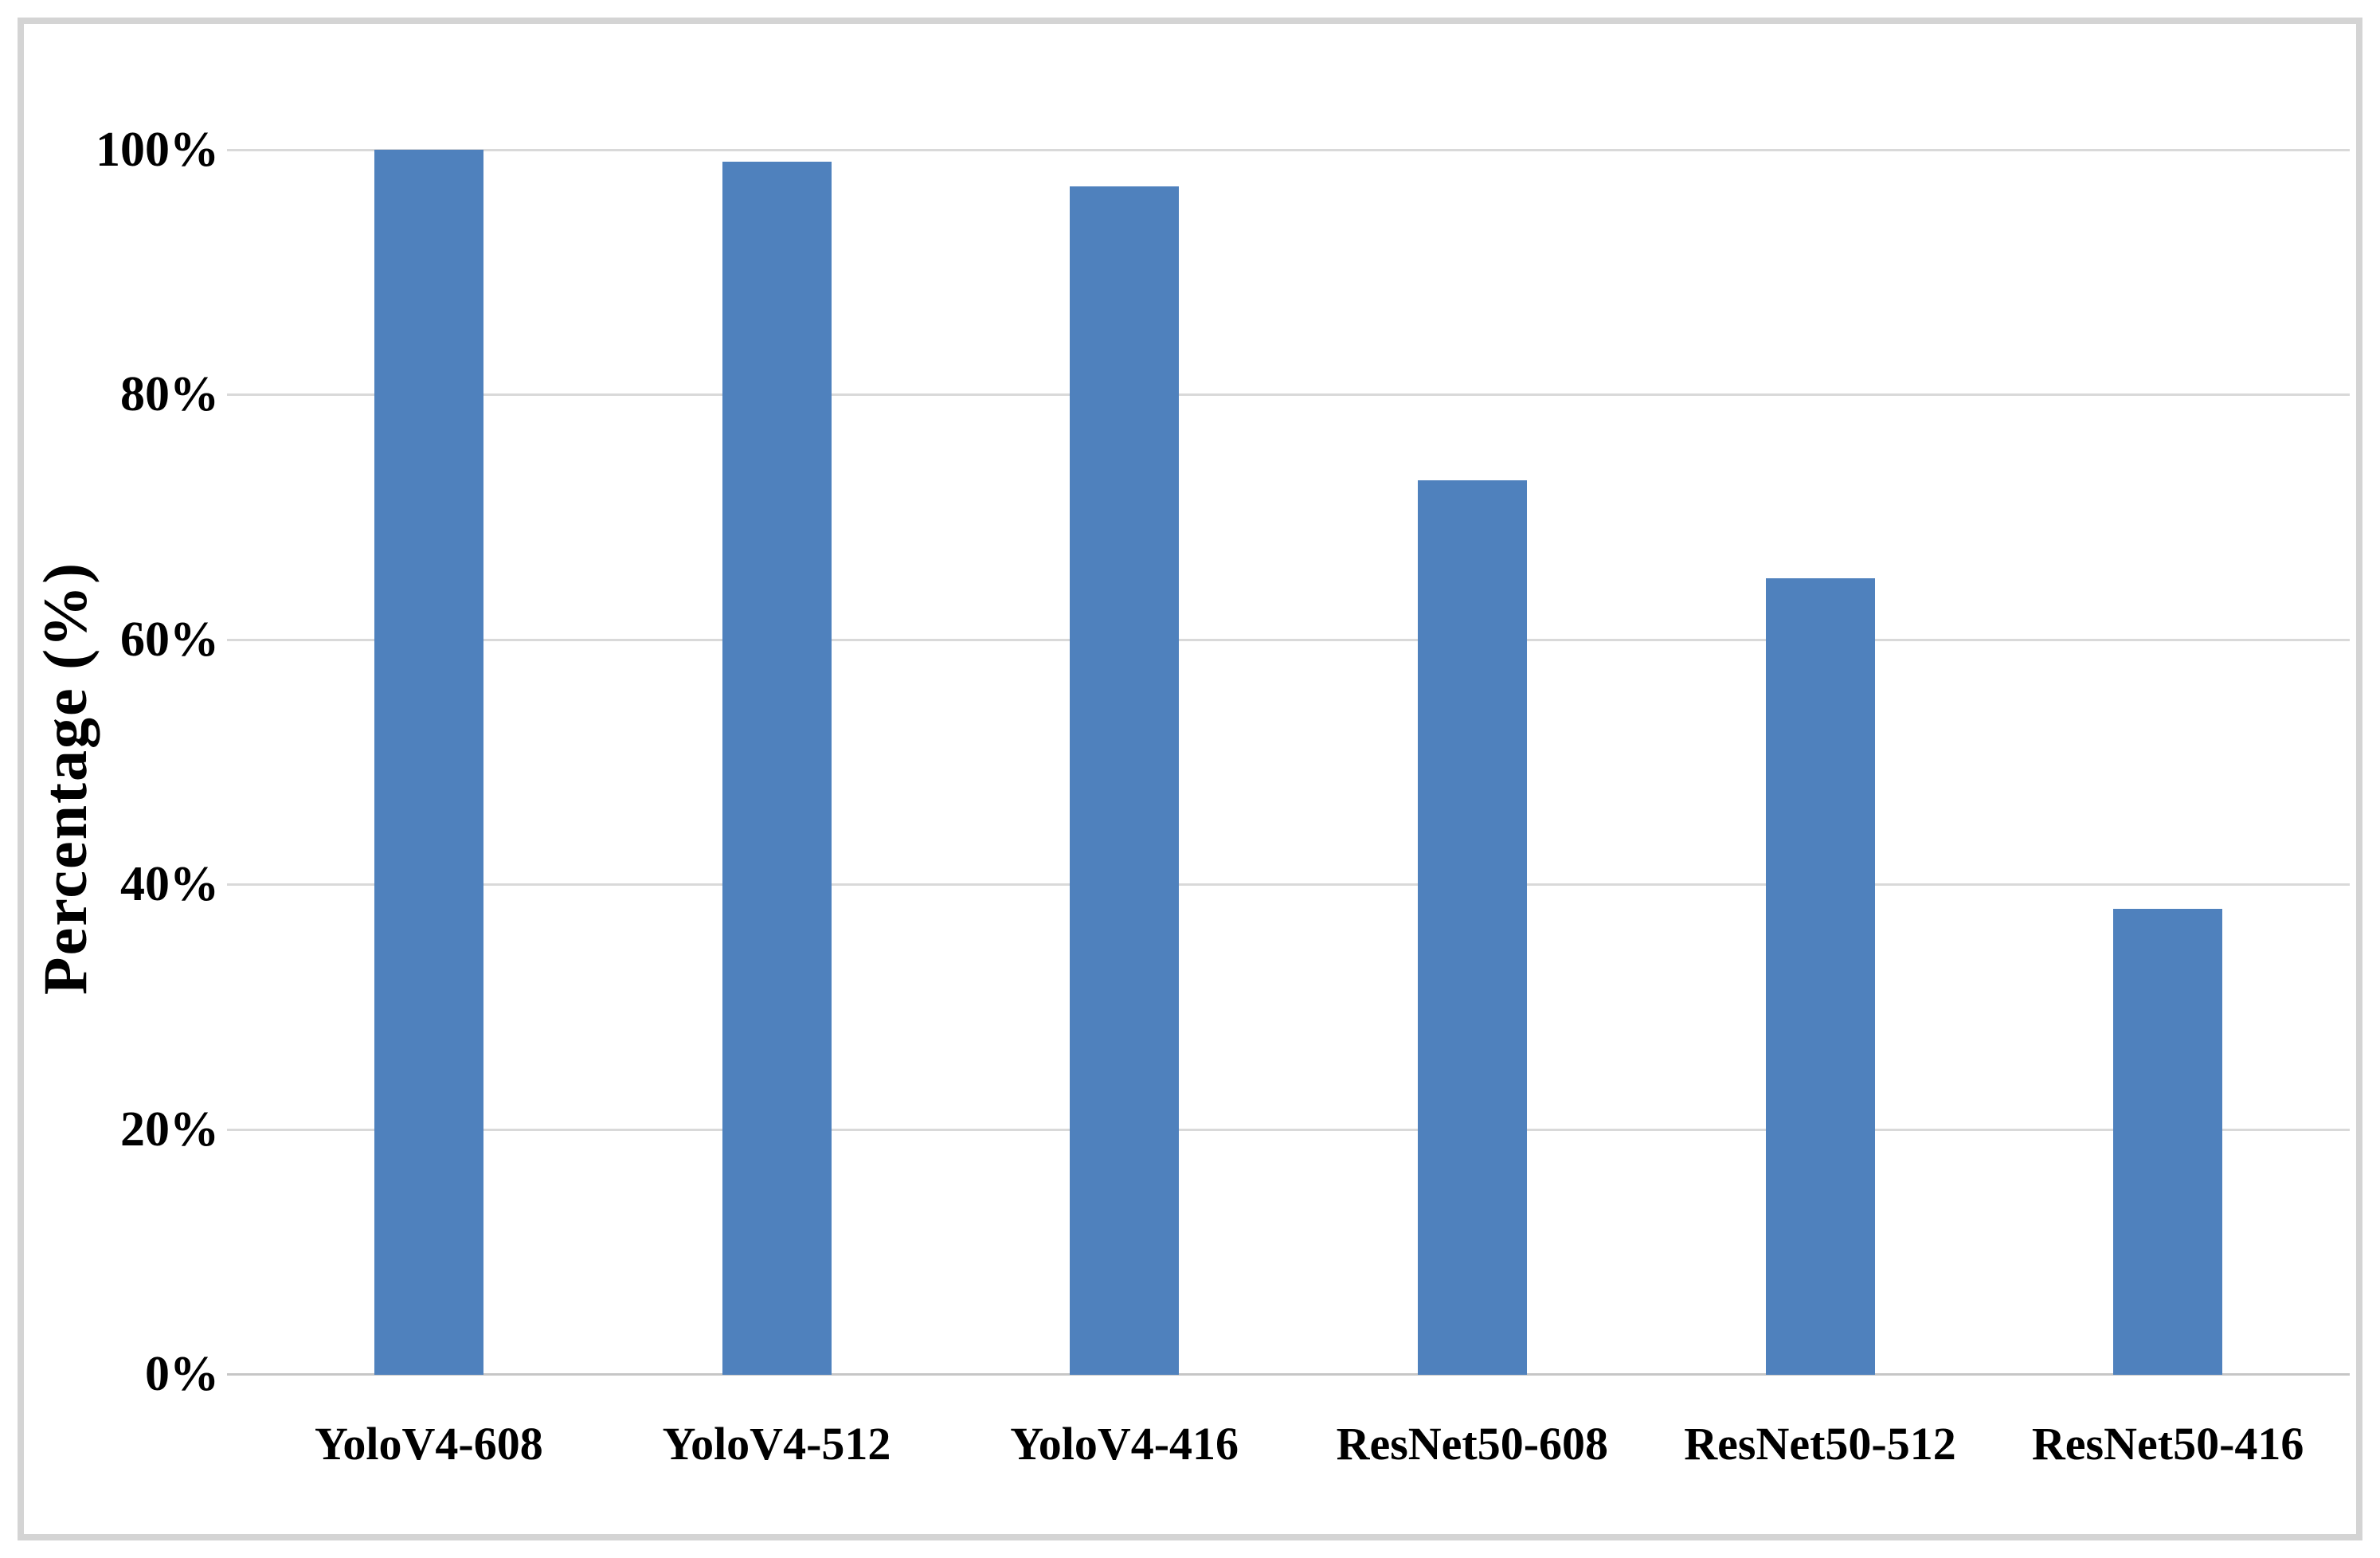 This screenshot has width=2380, height=1558. What do you see at coordinates (65, 778) in the screenshot?
I see `y-axis-title: Percentage (%)` at bounding box center [65, 778].